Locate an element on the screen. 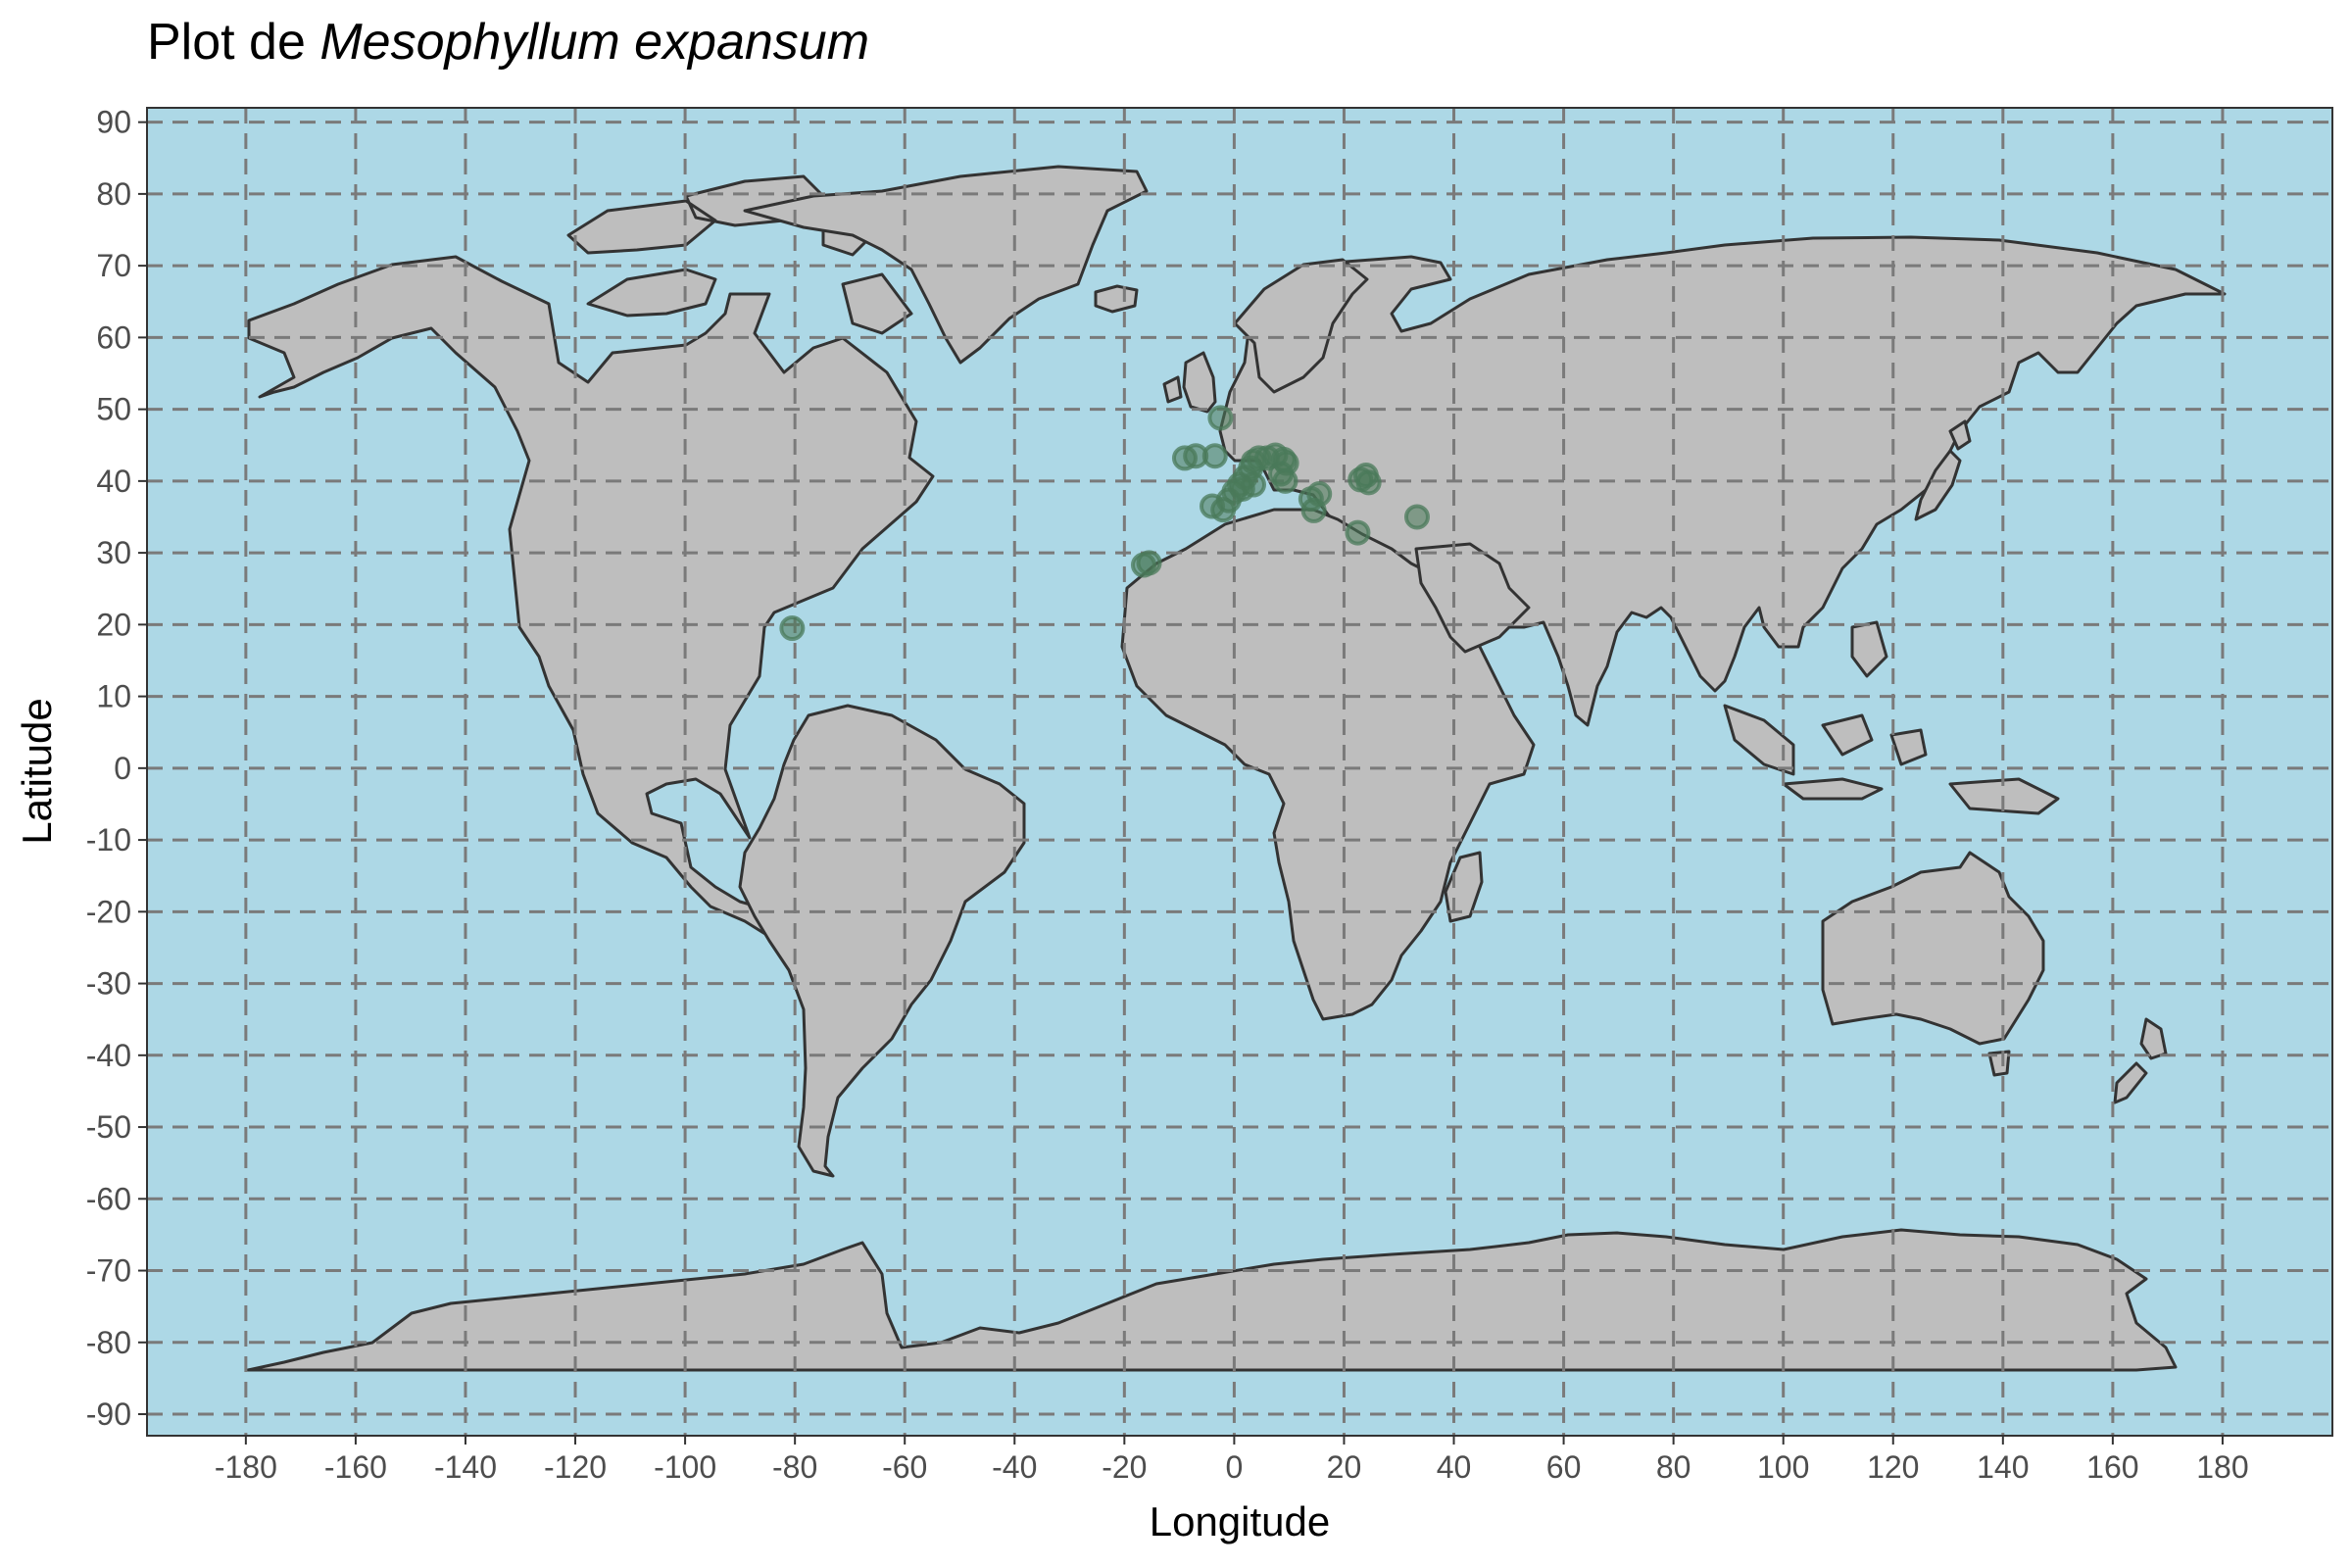  y-tick-label: -70 is located at coordinates (108, 1271).